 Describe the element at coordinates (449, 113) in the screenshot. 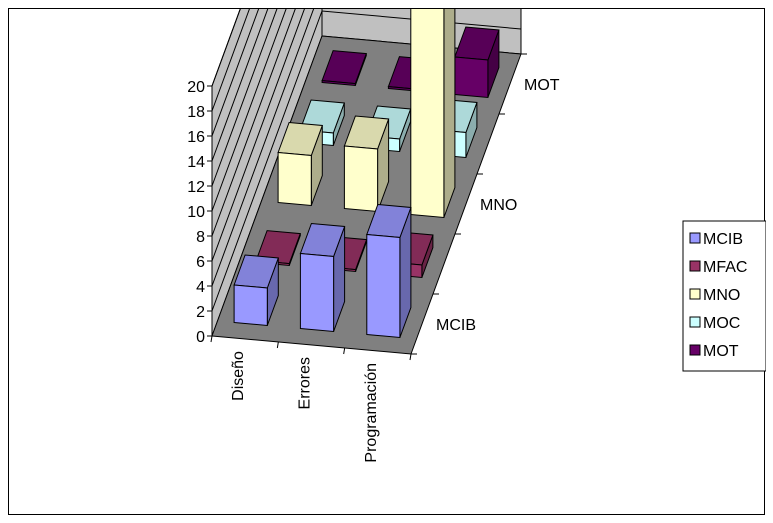

I see `bar-side` at that location.